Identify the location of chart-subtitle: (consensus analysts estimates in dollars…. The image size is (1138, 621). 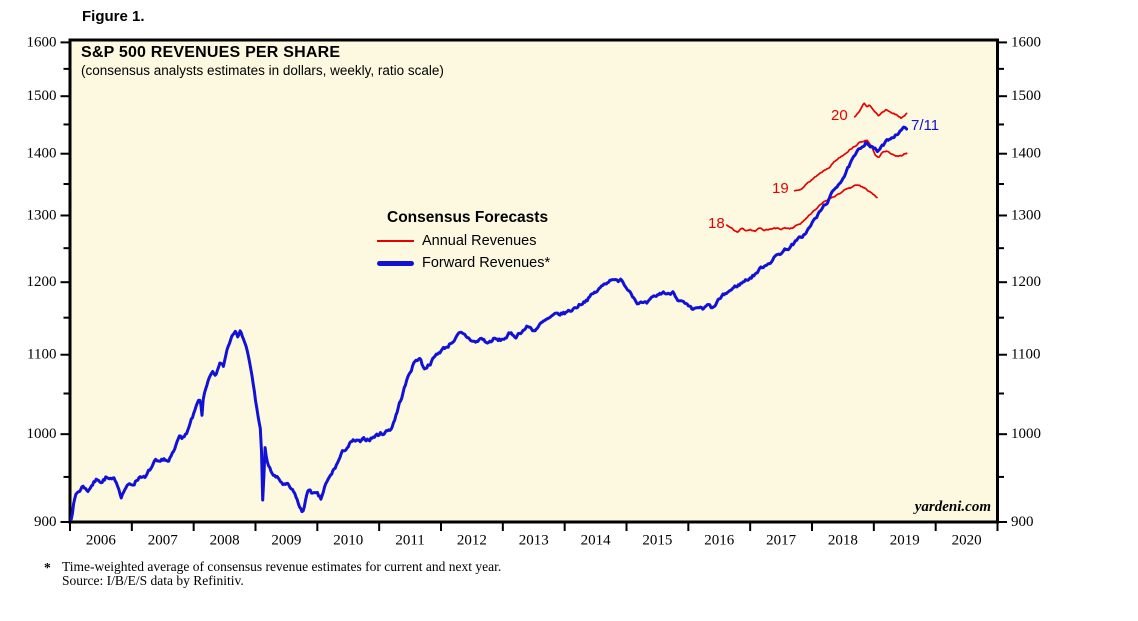
(262, 70).